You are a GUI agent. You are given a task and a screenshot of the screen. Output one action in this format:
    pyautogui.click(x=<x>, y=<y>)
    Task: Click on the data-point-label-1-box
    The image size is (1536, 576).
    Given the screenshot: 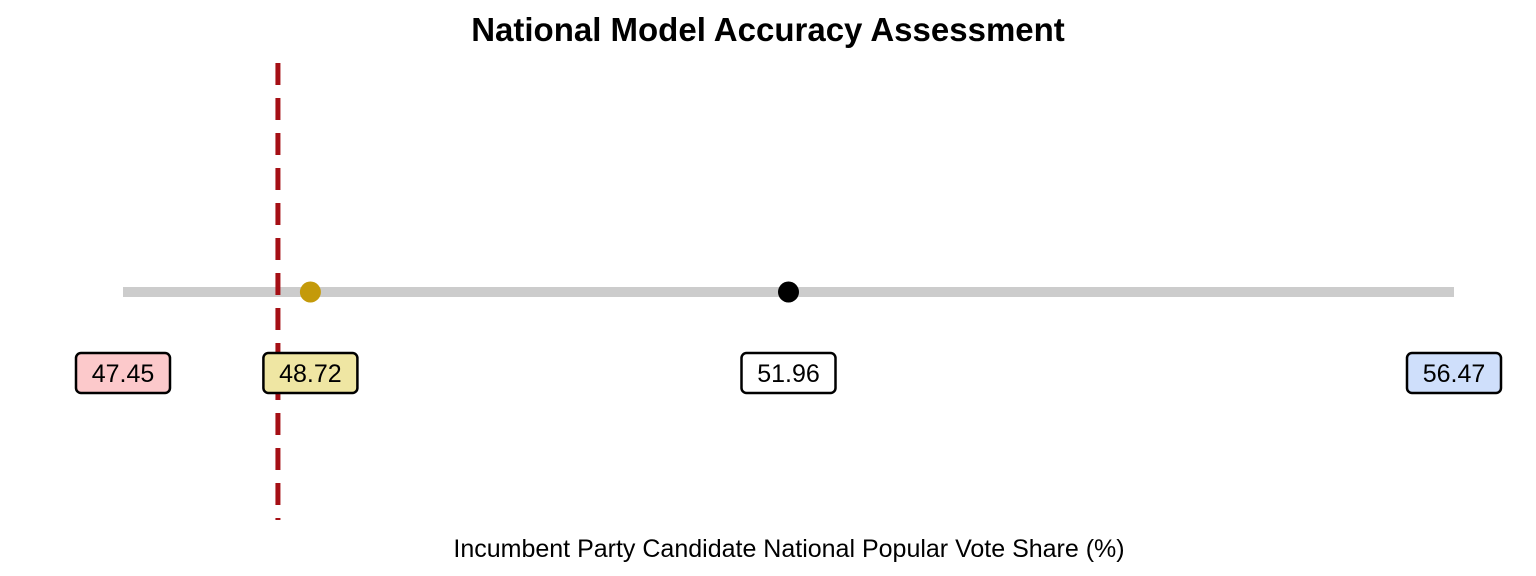 What is the action you would take?
    pyautogui.click(x=310, y=373)
    